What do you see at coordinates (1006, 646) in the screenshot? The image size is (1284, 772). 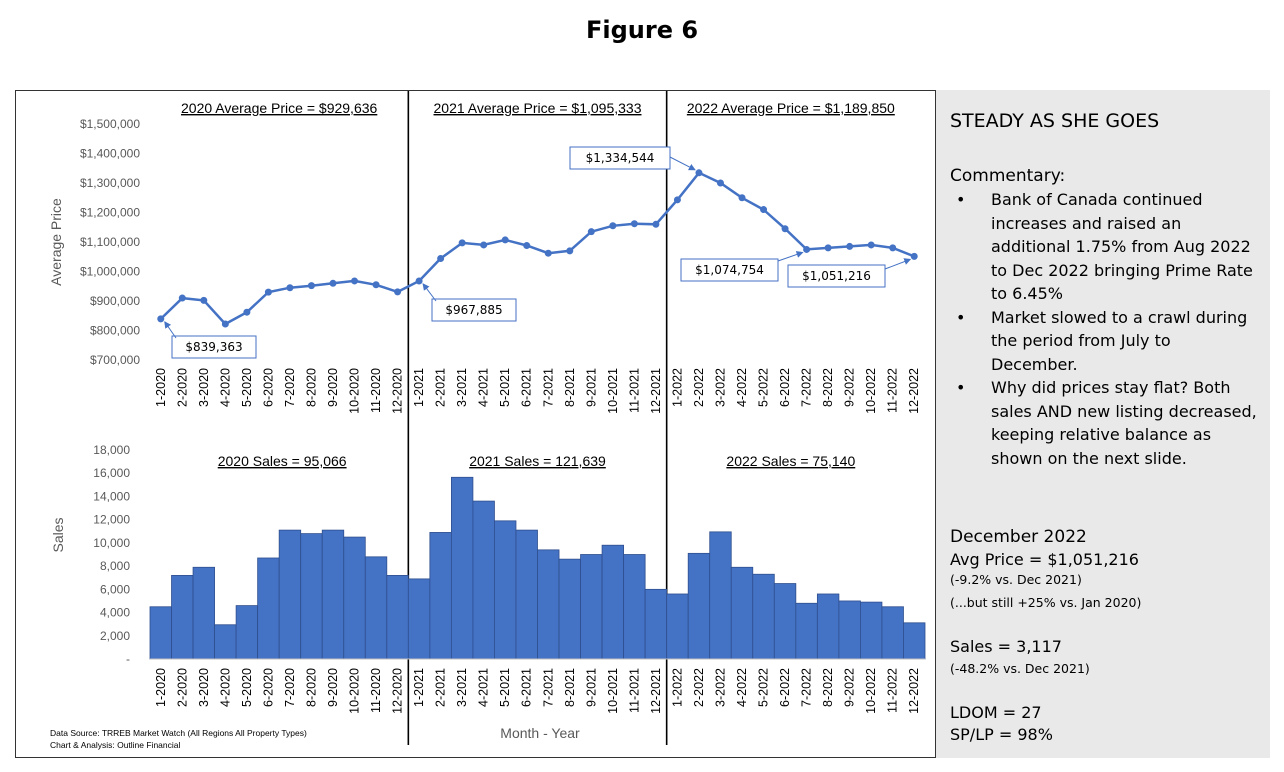 I see `sales-value: Sales = 3,117` at bounding box center [1006, 646].